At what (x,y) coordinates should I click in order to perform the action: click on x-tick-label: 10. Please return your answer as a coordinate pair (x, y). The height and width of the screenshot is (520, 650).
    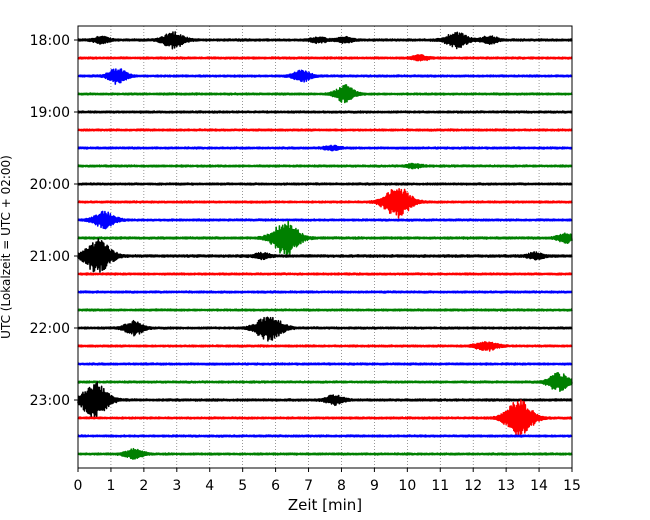
    Looking at the image, I should click on (407, 486).